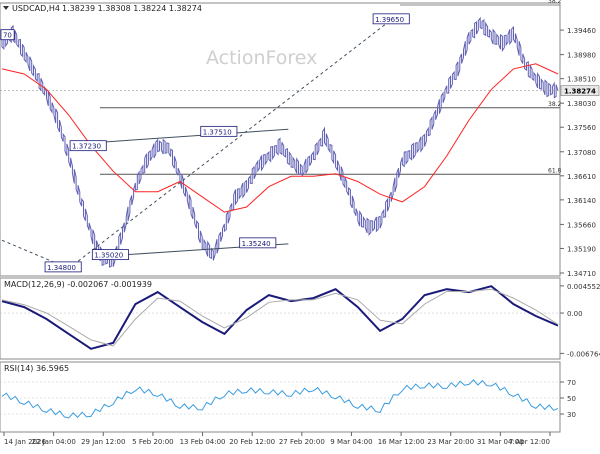 The width and height of the screenshot is (600, 454). I want to click on rsi-series, so click(280, 399).